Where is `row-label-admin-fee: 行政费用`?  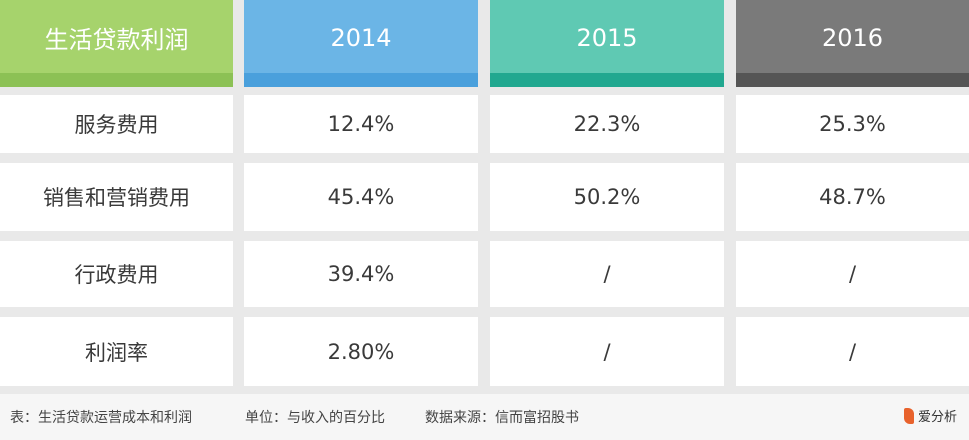 row-label-admin-fee: 行政费用 is located at coordinates (116, 274).